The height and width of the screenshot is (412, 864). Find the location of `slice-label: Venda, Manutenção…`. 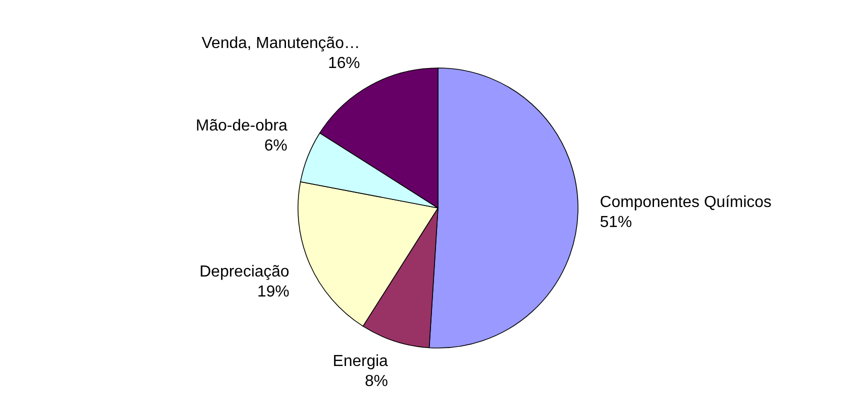

slice-label: Venda, Manutenção… is located at coordinates (281, 43).